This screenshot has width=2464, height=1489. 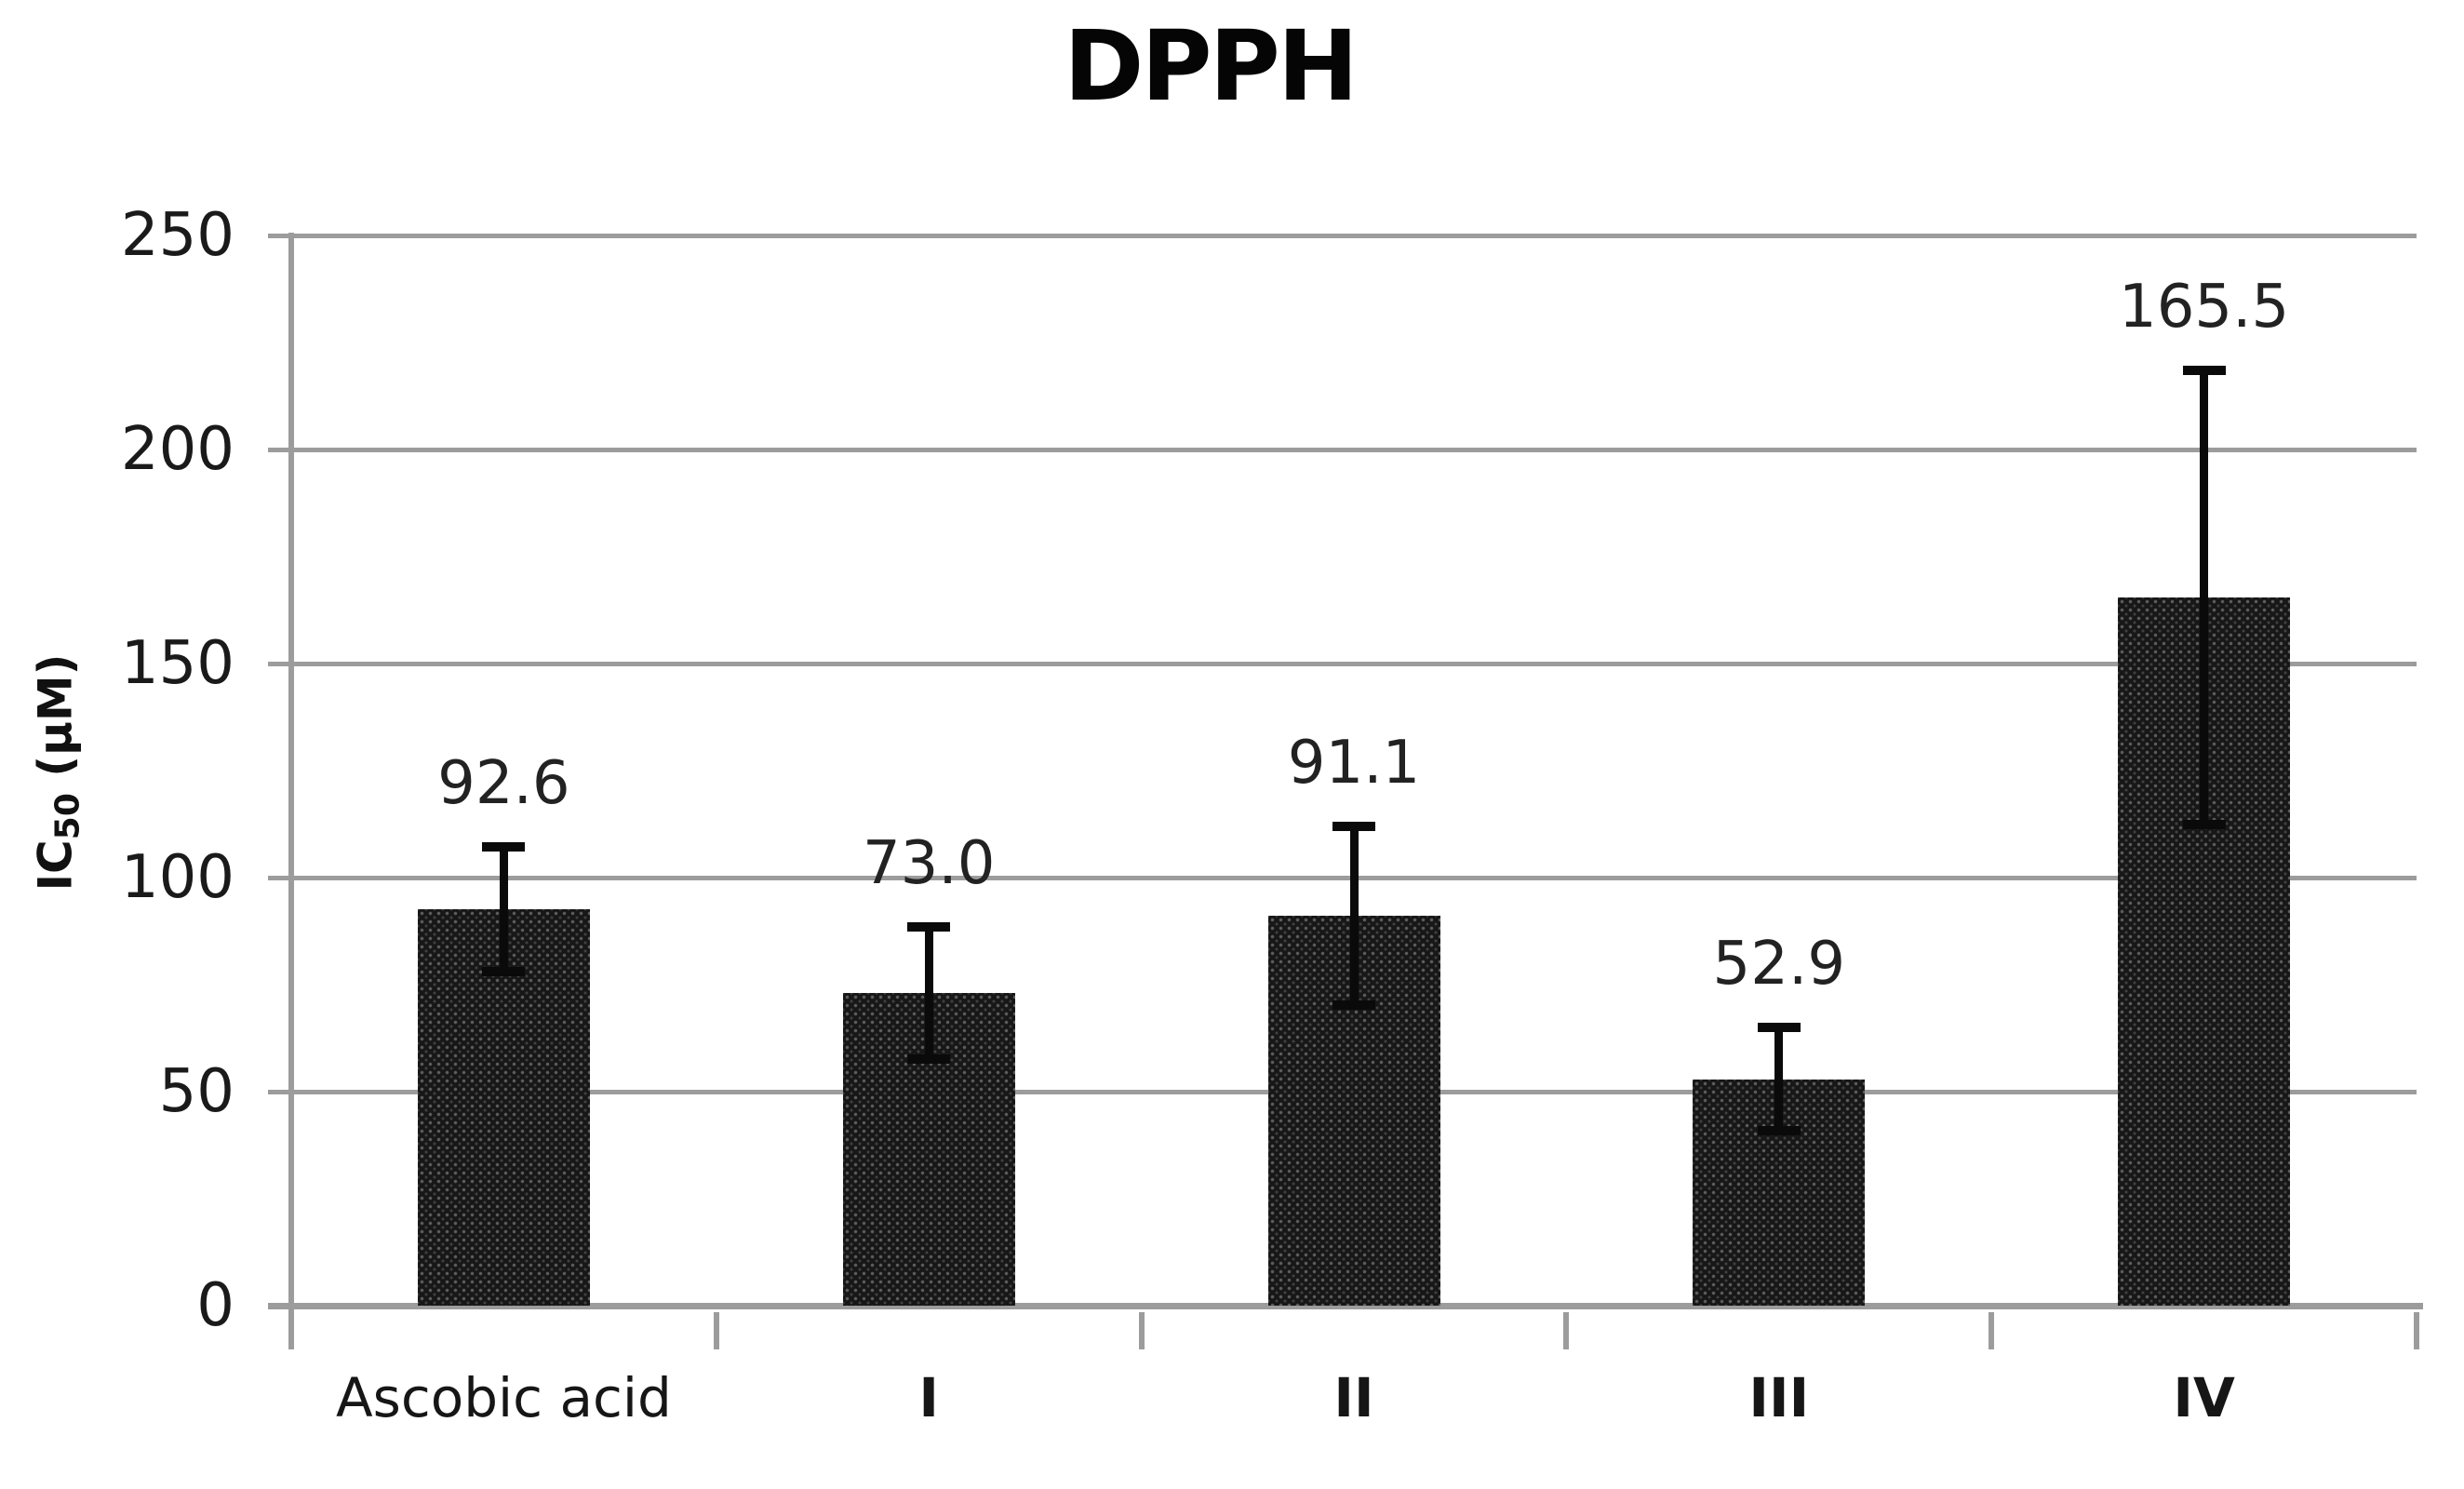 I want to click on error-bar-line-iv, so click(x=2204, y=597).